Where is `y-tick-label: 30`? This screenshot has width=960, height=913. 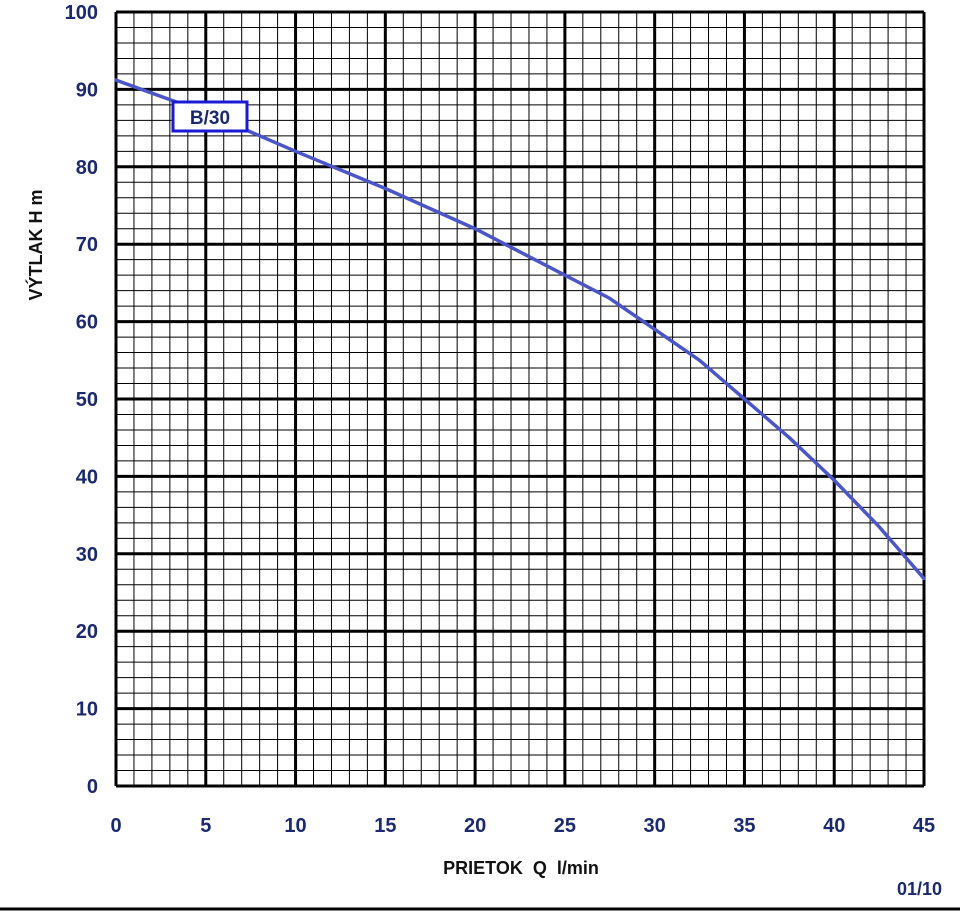 y-tick-label: 30 is located at coordinates (87, 555).